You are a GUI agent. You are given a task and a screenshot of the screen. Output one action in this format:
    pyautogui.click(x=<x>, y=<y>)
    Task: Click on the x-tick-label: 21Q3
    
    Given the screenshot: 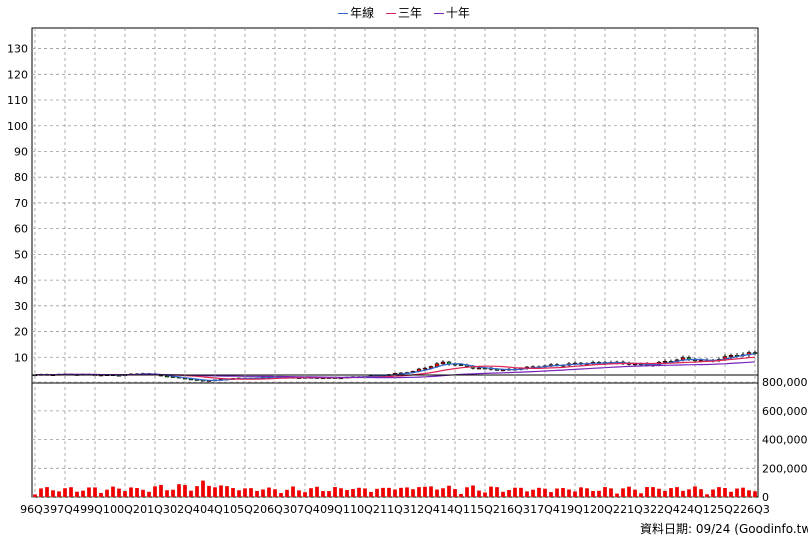 What is the action you would take?
    pyautogui.click(x=635, y=509)
    